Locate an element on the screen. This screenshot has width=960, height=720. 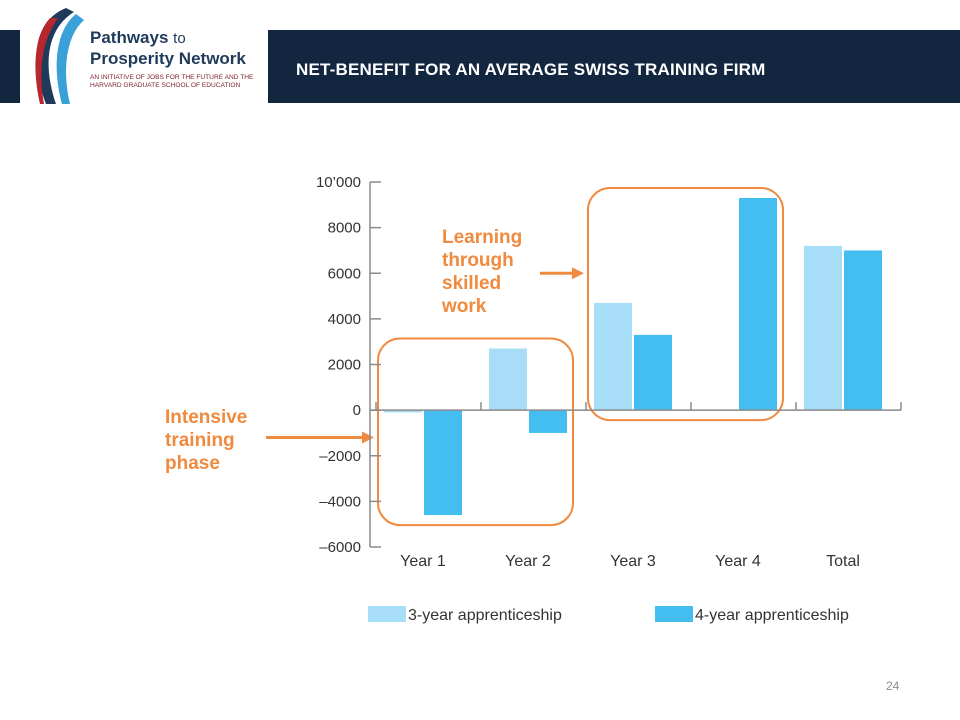
annotation-text-line: Intensive is located at coordinates (206, 417).